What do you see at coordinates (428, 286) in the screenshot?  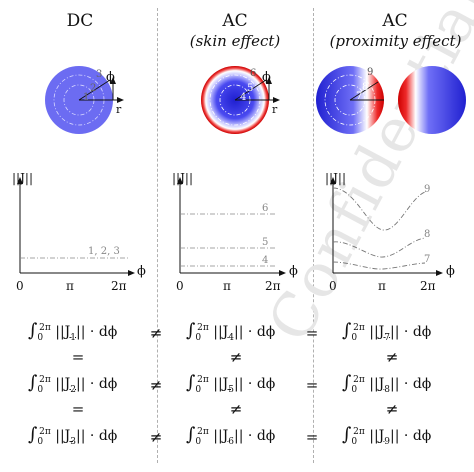 I see `prox-xtick-2pi: 2π` at bounding box center [428, 286].